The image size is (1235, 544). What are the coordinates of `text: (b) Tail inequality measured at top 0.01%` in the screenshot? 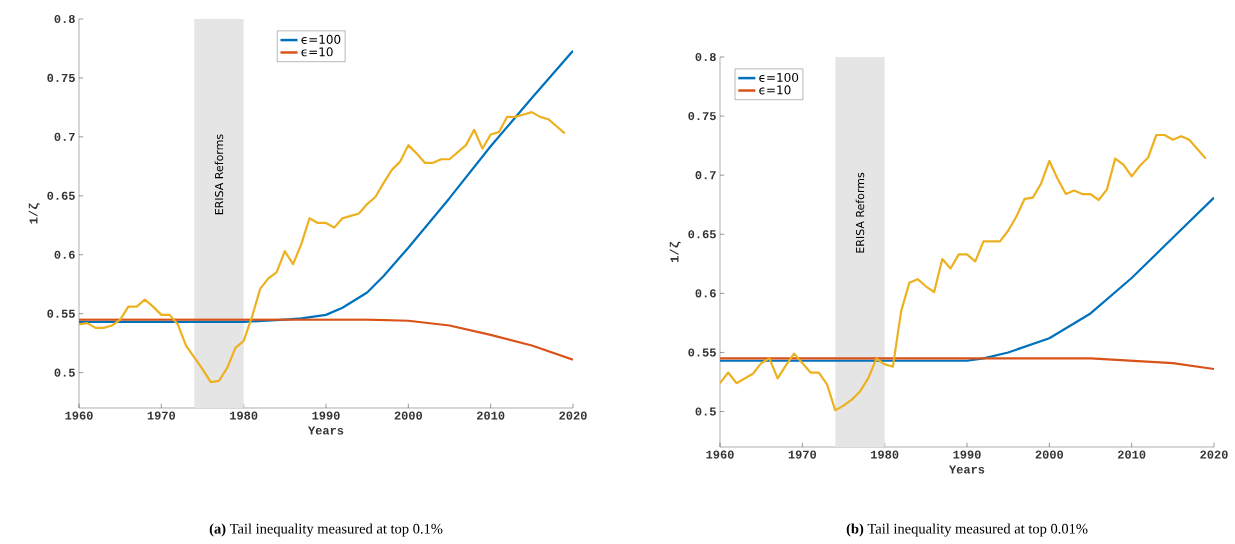 It's located at (967, 530).